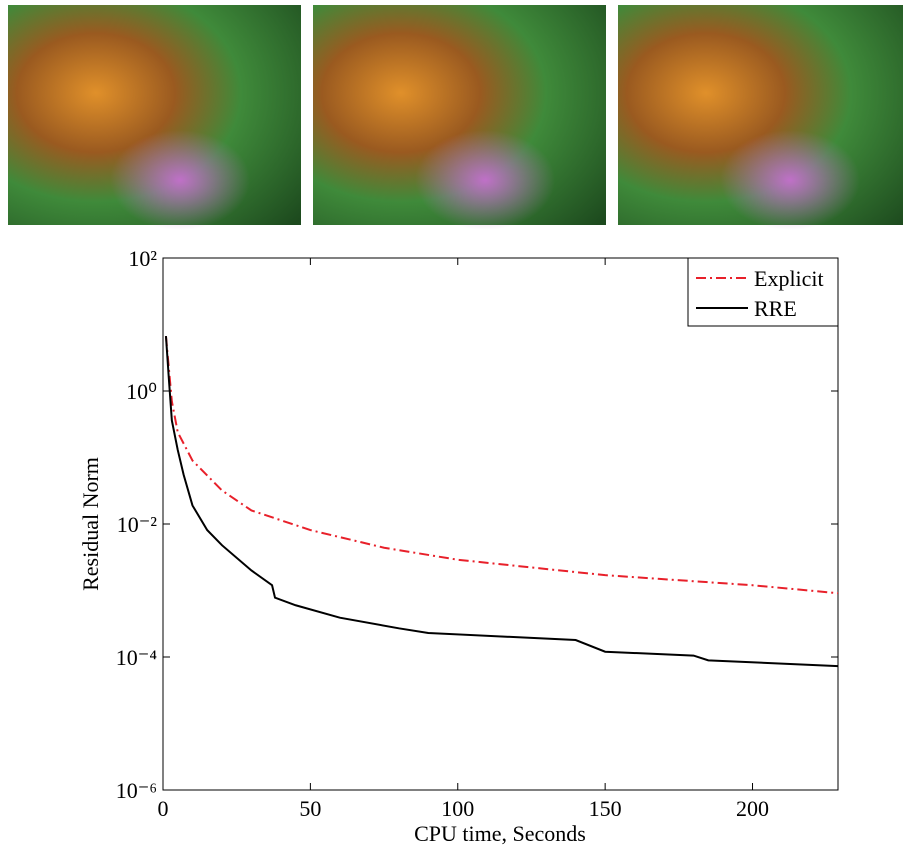  I want to click on x-axis-label: CPU time, Seconds, so click(500, 833).